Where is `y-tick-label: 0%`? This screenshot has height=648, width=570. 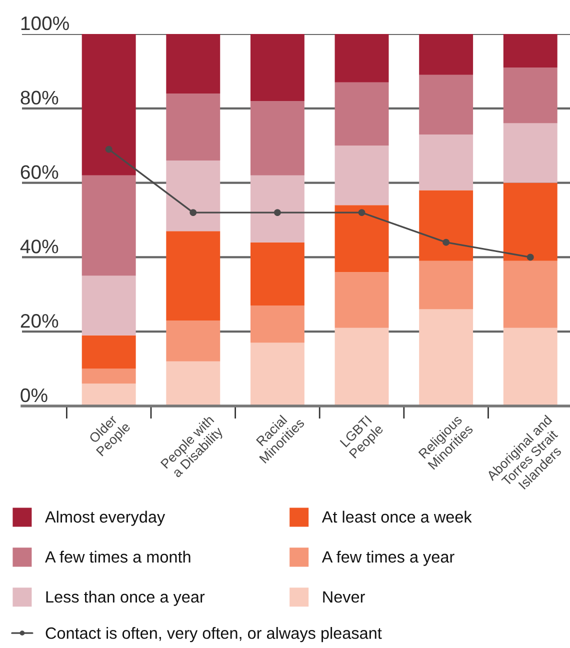 y-tick-label: 0% is located at coordinates (34, 395).